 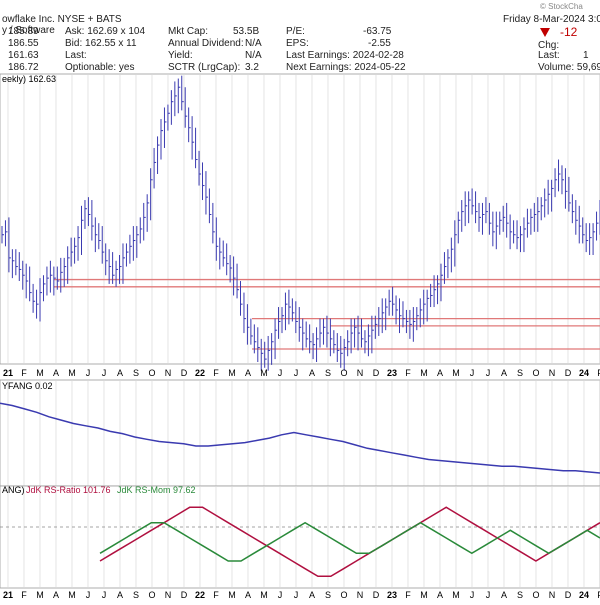 What do you see at coordinates (246, 31) in the screenshot?
I see `mkt-cap-value: 53.5B` at bounding box center [246, 31].